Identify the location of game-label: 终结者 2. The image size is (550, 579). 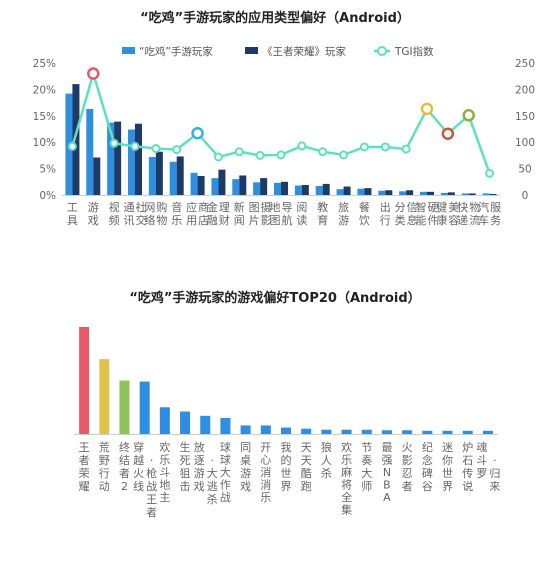
(124, 466).